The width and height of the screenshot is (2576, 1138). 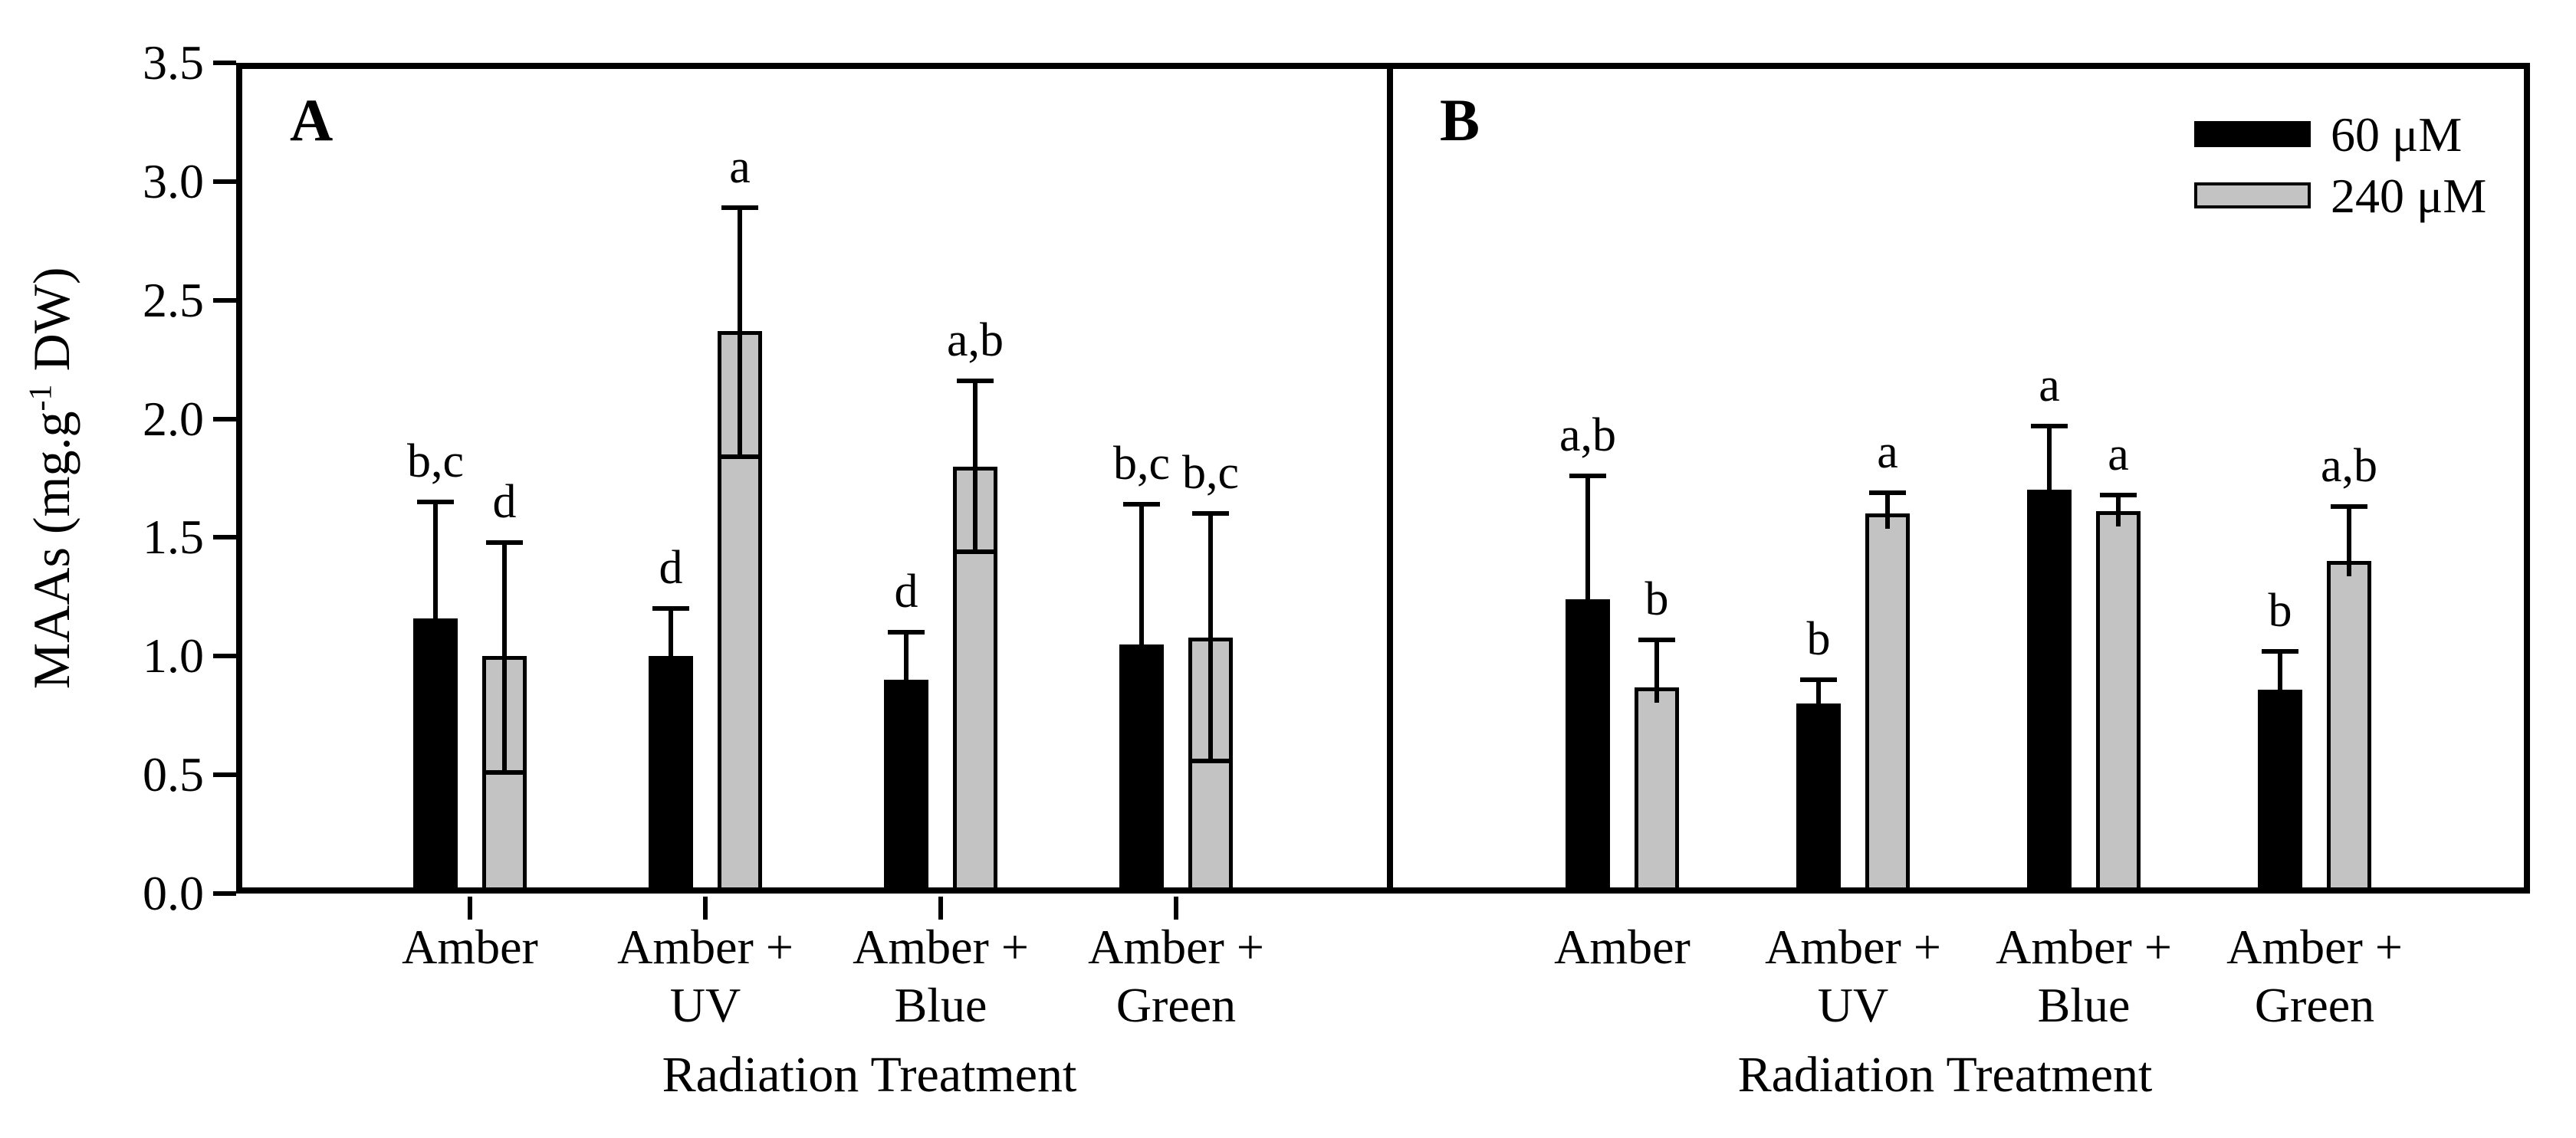 I want to click on y-axis-label: MAAs (mg.g-1 DW), so click(x=48, y=478).